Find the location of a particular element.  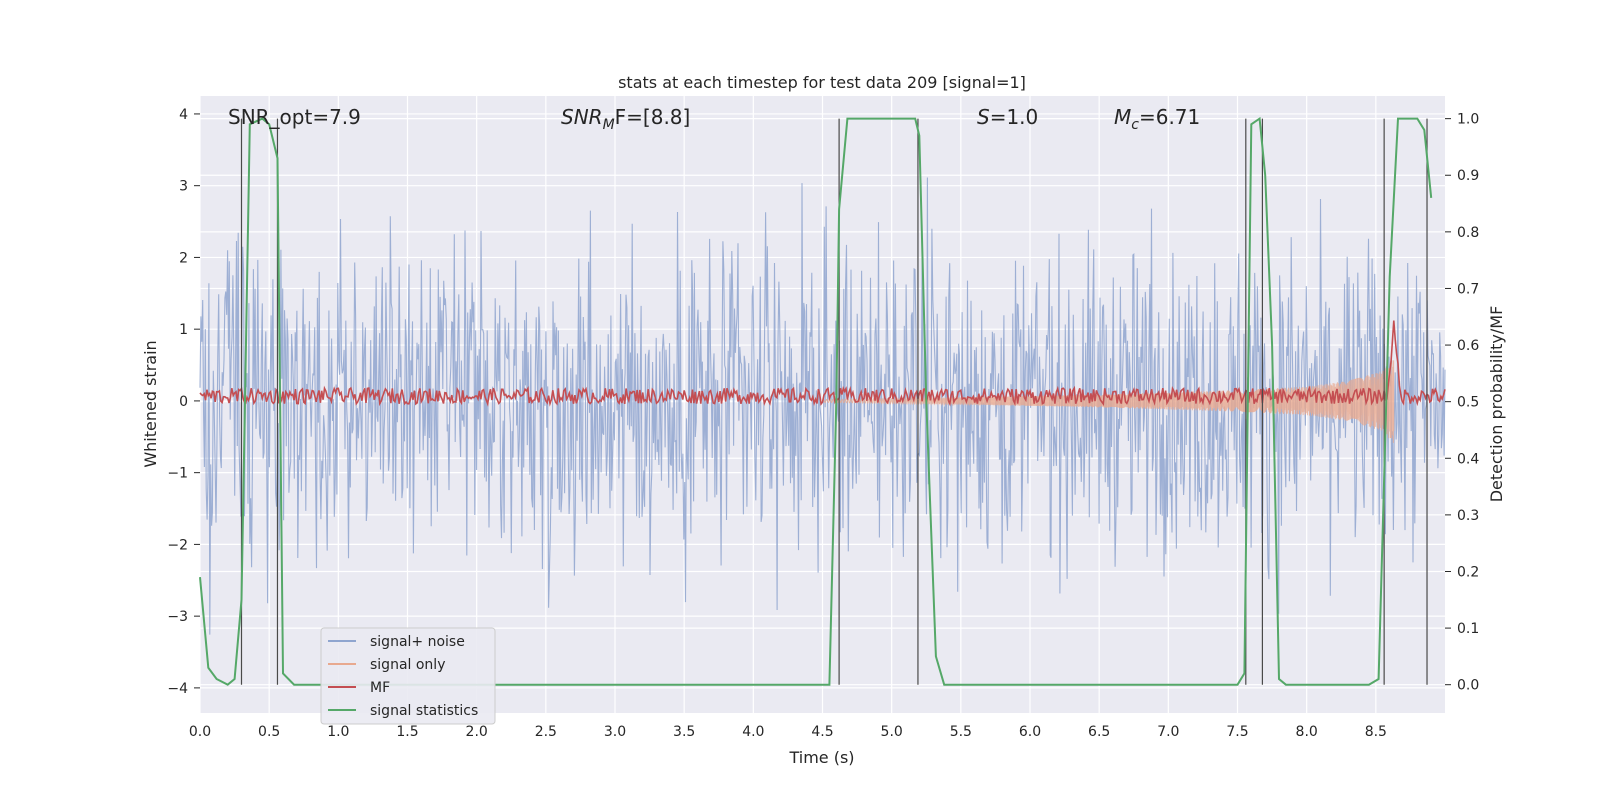

series-mf-line is located at coordinates (822, 363).